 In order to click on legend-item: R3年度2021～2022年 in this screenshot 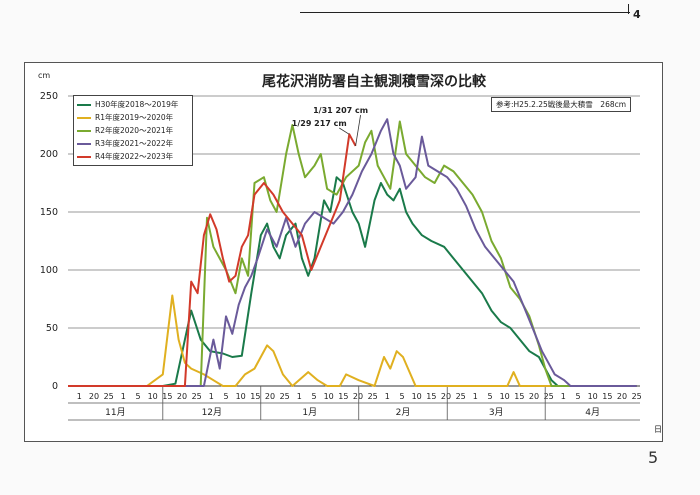, I will do `click(133, 143)`.